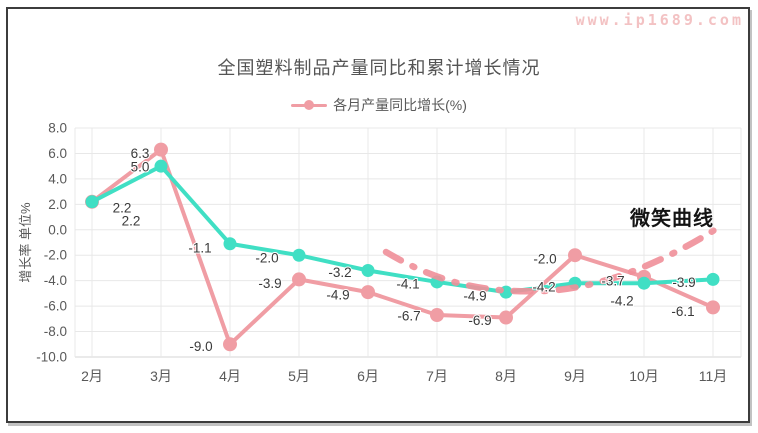  Describe the element at coordinates (612, 280) in the screenshot. I see `svg-text: -3.7` at that location.